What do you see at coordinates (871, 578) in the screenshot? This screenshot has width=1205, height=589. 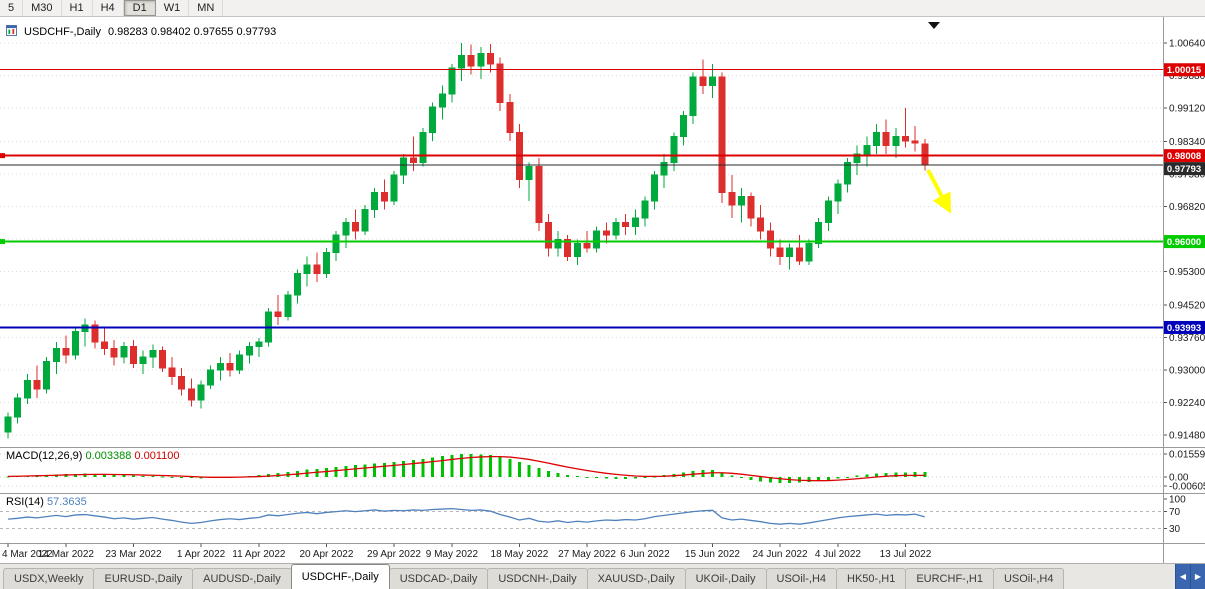 I see `tab-hk50-h1: HK50-,H1` at bounding box center [871, 578].